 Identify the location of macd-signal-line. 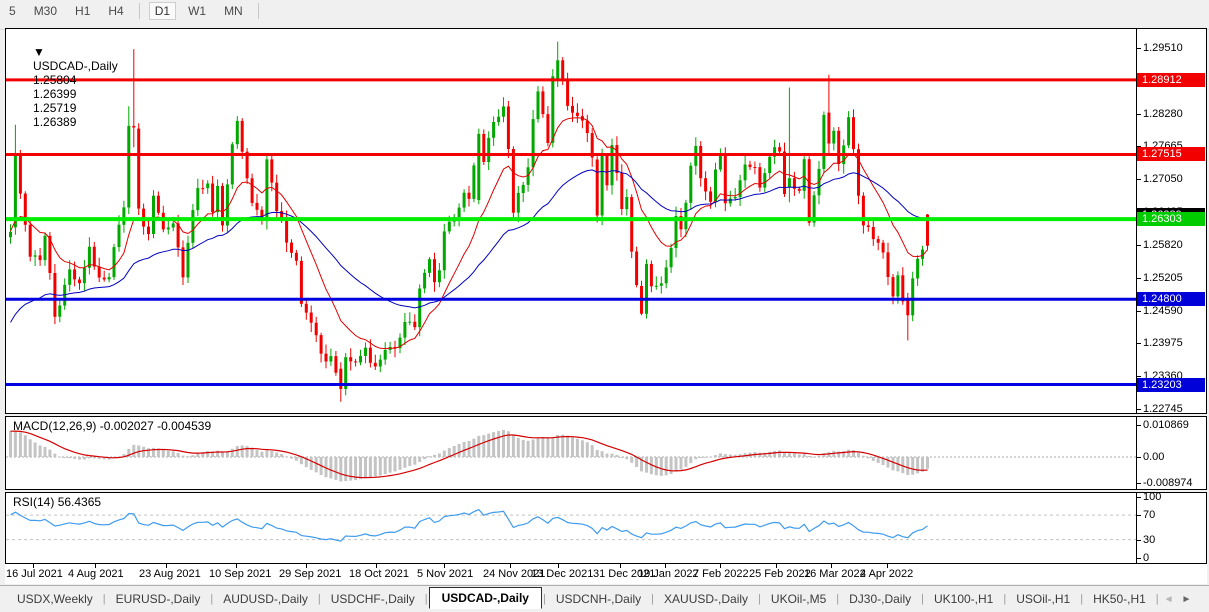
(469, 454).